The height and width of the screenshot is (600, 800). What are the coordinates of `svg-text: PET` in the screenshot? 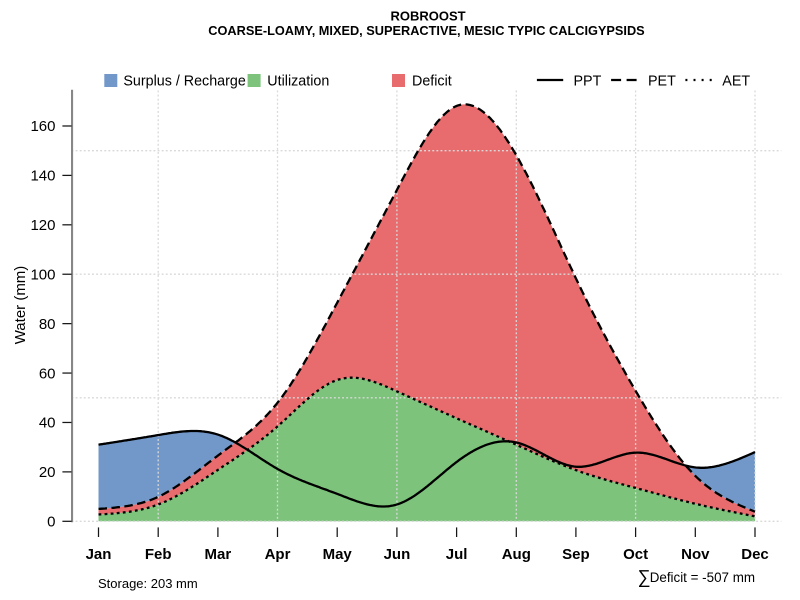 It's located at (662, 82).